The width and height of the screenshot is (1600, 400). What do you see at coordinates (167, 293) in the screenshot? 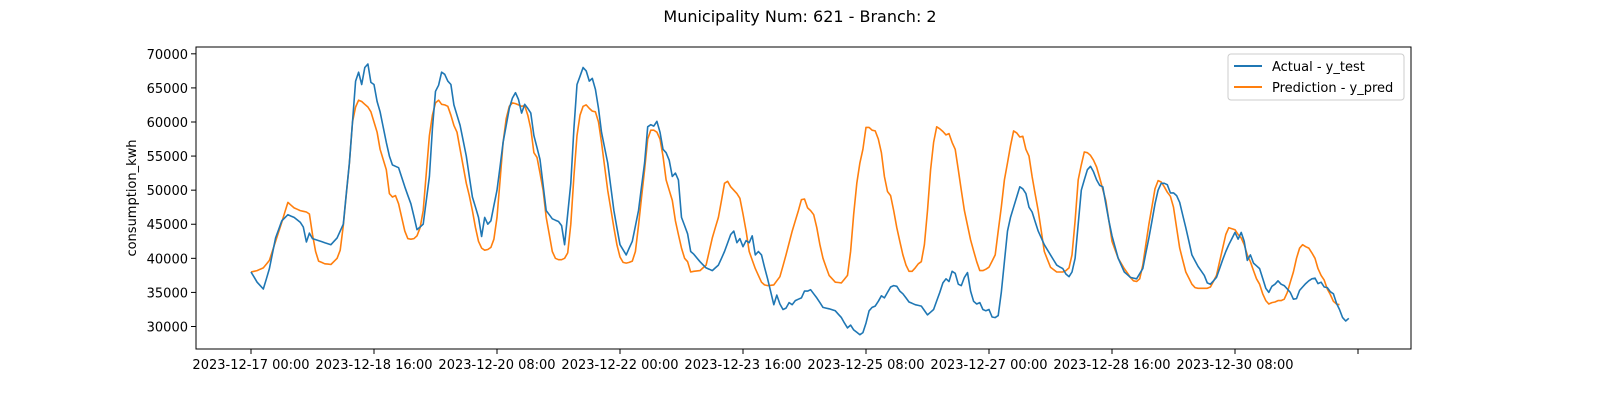
I see `y-tick-label: 35000` at bounding box center [167, 293].